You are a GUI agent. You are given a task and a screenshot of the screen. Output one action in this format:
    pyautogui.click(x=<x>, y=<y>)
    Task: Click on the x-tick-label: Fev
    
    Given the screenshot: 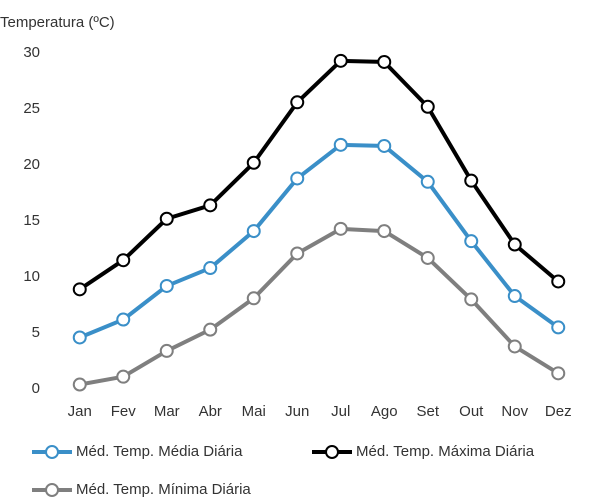 What is the action you would take?
    pyautogui.click(x=124, y=411)
    